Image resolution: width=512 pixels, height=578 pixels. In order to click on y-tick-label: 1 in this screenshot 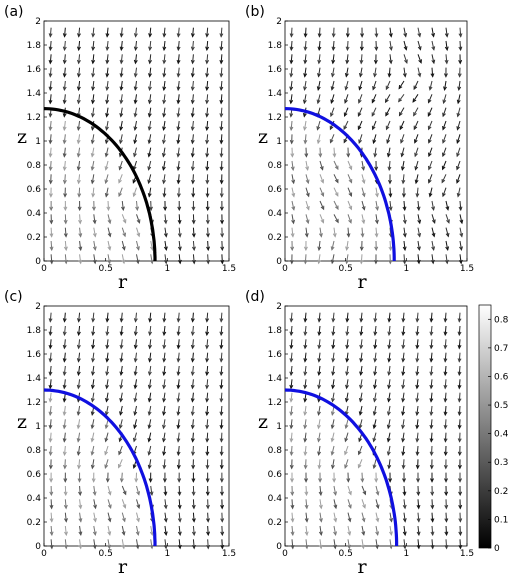, I will do `click(279, 427)`.